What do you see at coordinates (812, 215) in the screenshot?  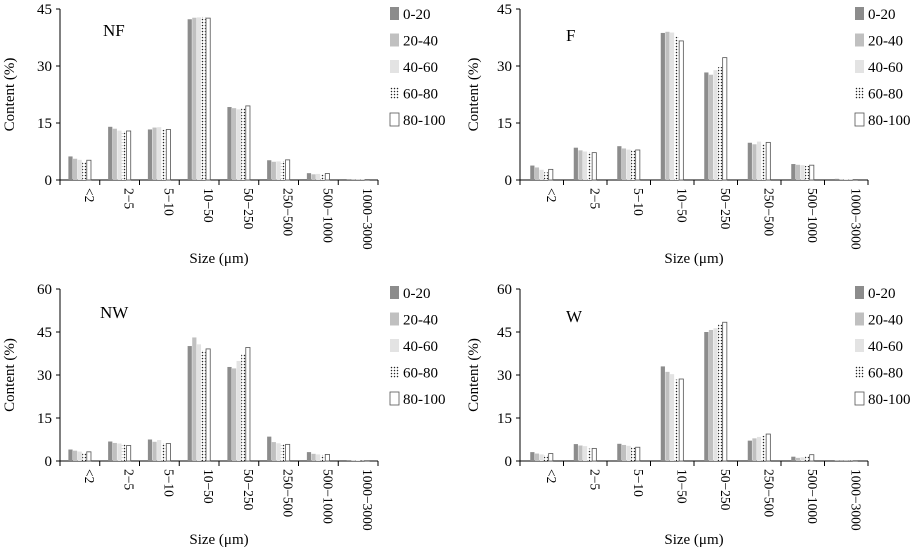 I see `x-tick-label: 500−1000` at bounding box center [812, 215].